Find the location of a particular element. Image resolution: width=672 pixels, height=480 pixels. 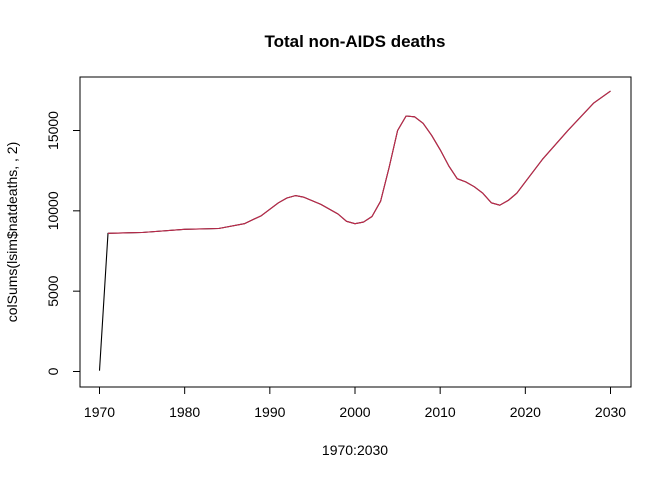

x-tick-label: 1980 is located at coordinates (184, 412).